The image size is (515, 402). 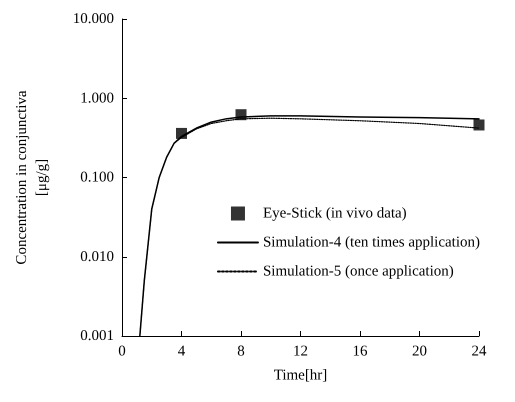 I want to click on y-tick-label: 0.001, so click(x=97, y=336).